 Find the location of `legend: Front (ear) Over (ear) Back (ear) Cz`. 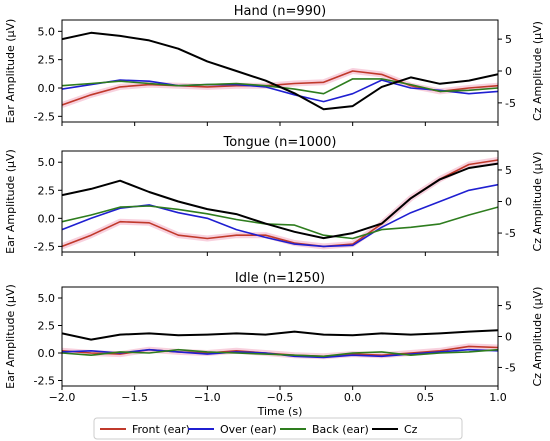

legend: Front (ear) Over (ear) Back (ear) Cz is located at coordinates (278, 428).